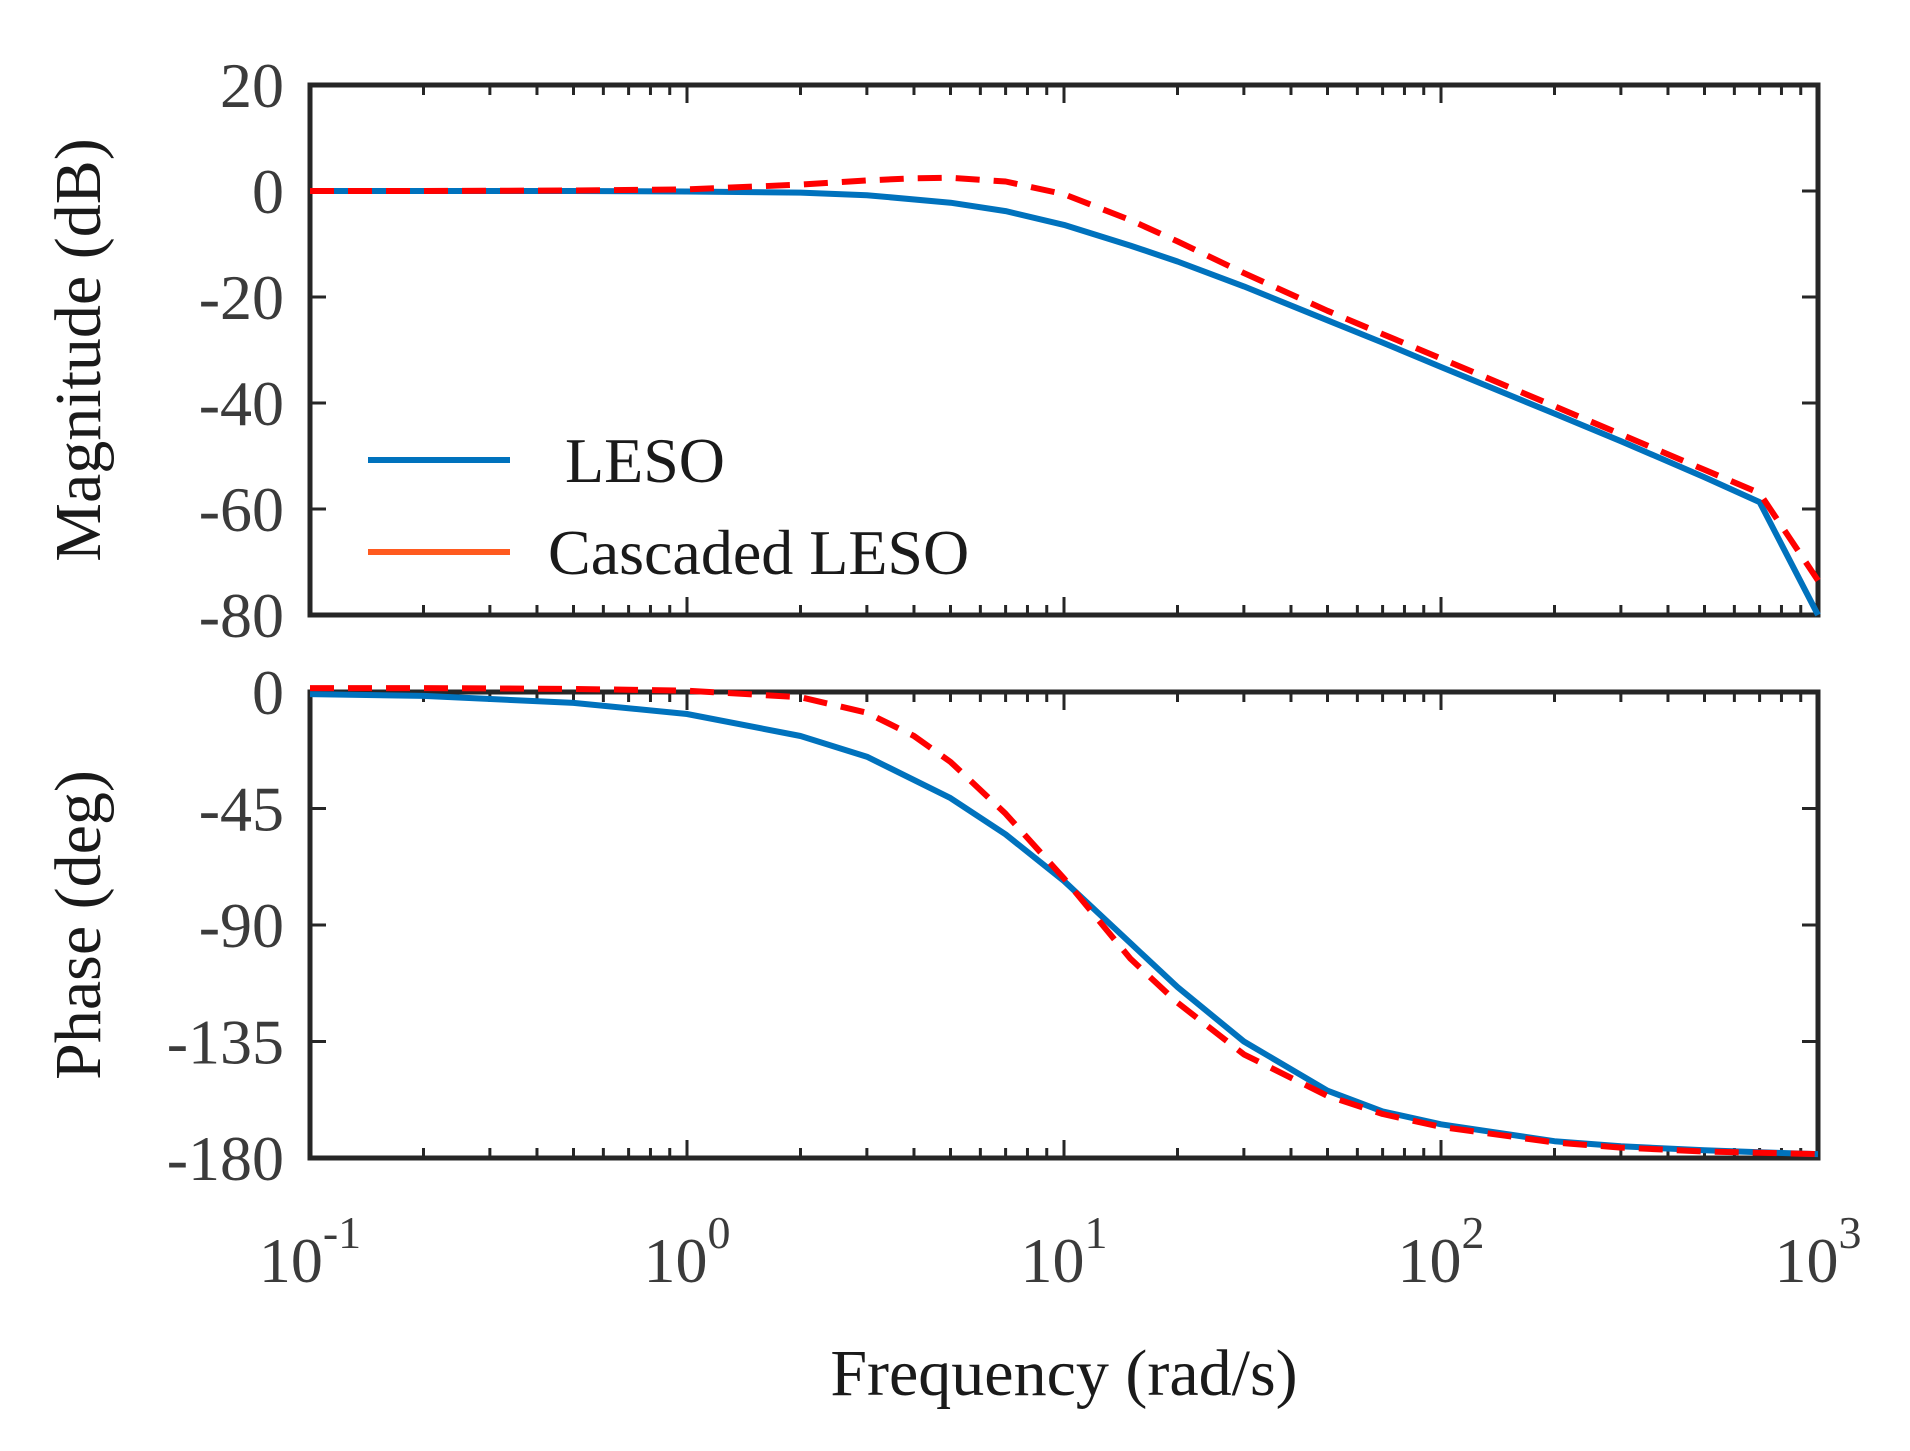  What do you see at coordinates (719, 1232) in the screenshot?
I see `x-tick-exponent: 0` at bounding box center [719, 1232].